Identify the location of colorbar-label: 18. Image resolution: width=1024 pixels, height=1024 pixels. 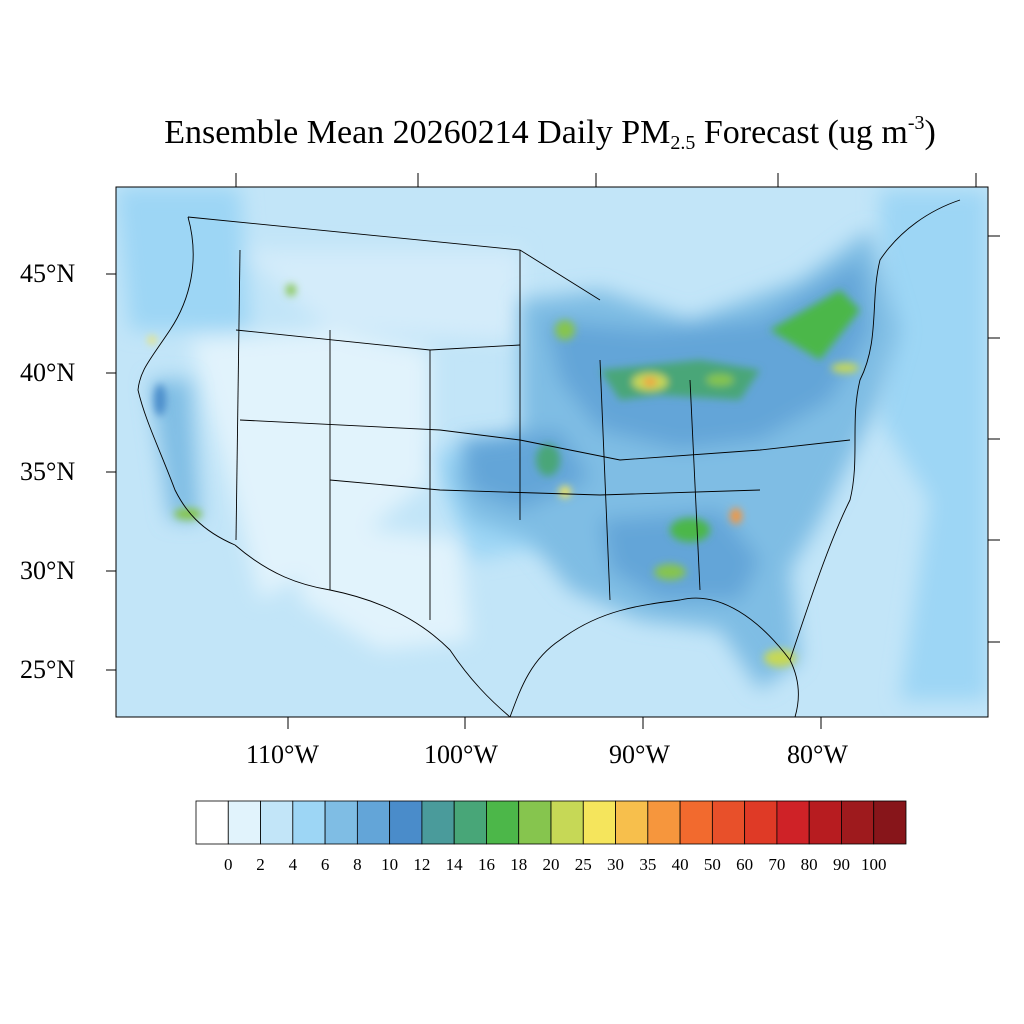
(519, 864).